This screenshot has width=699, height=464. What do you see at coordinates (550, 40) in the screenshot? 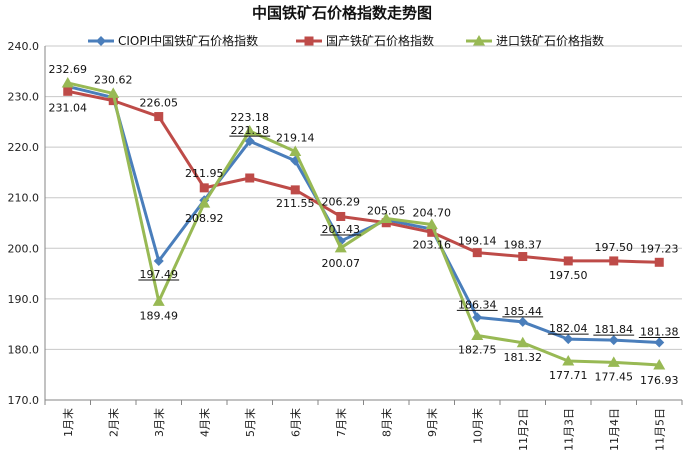
I see `legend-label: 进口铁矿石价格指数` at bounding box center [550, 40].